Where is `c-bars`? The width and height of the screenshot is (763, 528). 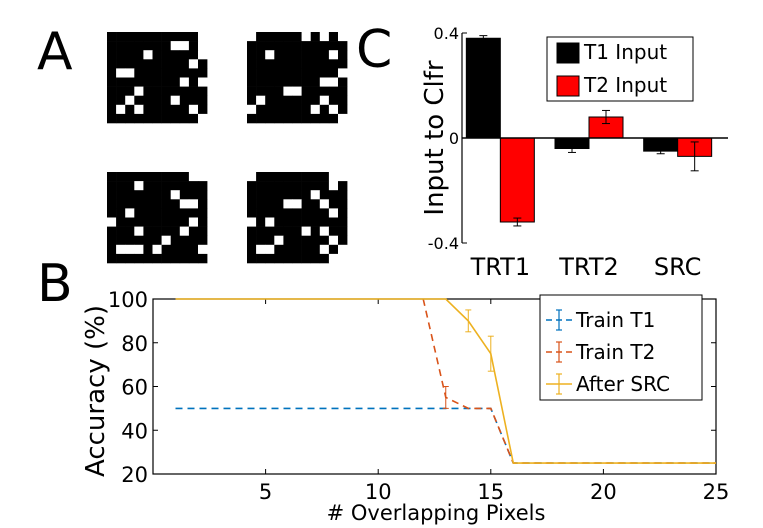 c-bars is located at coordinates (589, 131).